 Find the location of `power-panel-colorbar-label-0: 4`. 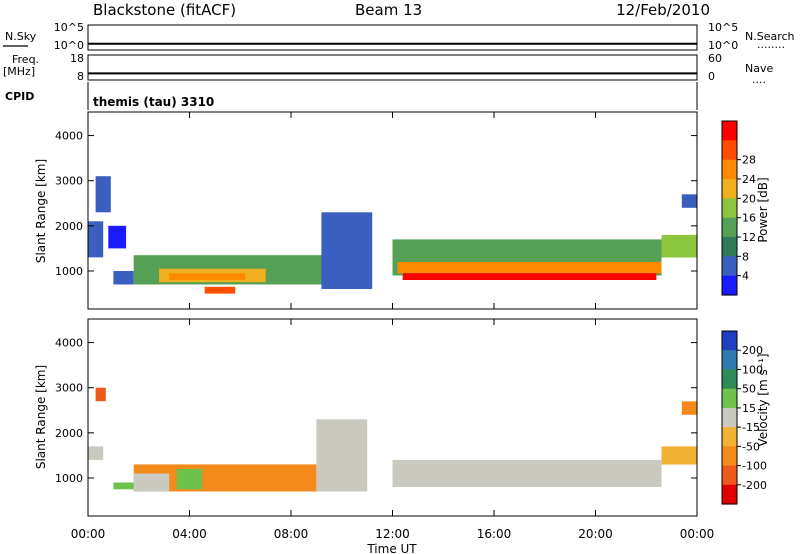

power-panel-colorbar-label-0: 4 is located at coordinates (745, 276).